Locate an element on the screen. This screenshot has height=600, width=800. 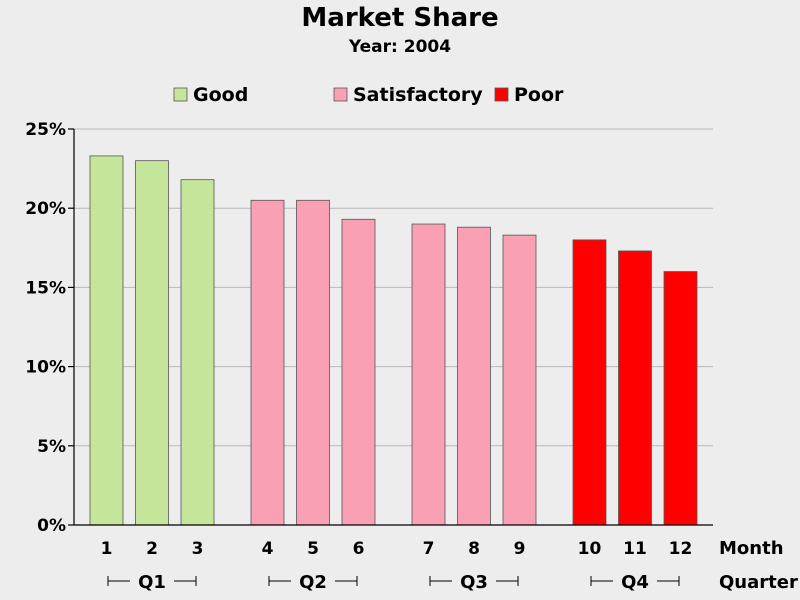
x-tick-labels: 1 2 3 4 5 6 7 8 9 10 11 12 is located at coordinates (397, 549).